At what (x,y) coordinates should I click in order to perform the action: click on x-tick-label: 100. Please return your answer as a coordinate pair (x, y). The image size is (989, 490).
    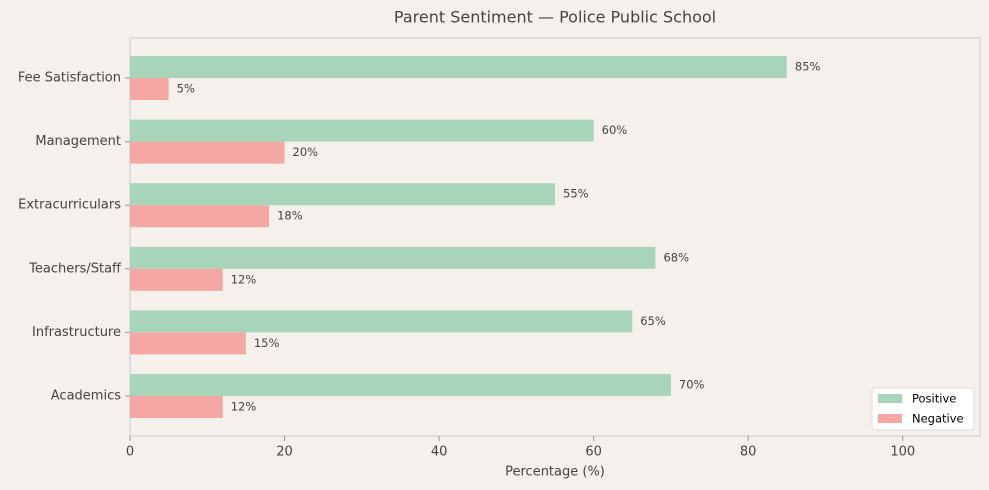
    Looking at the image, I should click on (902, 452).